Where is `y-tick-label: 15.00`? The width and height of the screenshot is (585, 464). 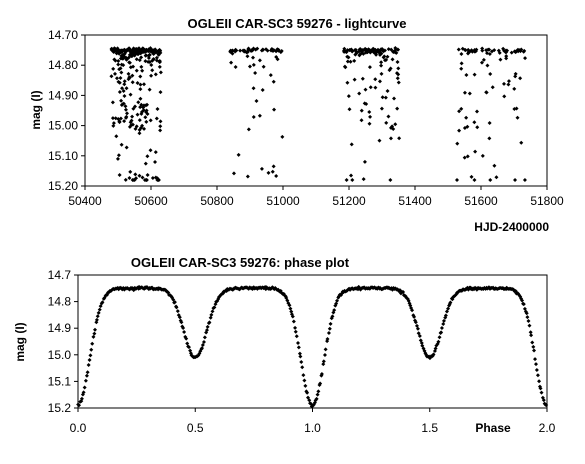 y-tick-label: 15.00 is located at coordinates (63, 126).